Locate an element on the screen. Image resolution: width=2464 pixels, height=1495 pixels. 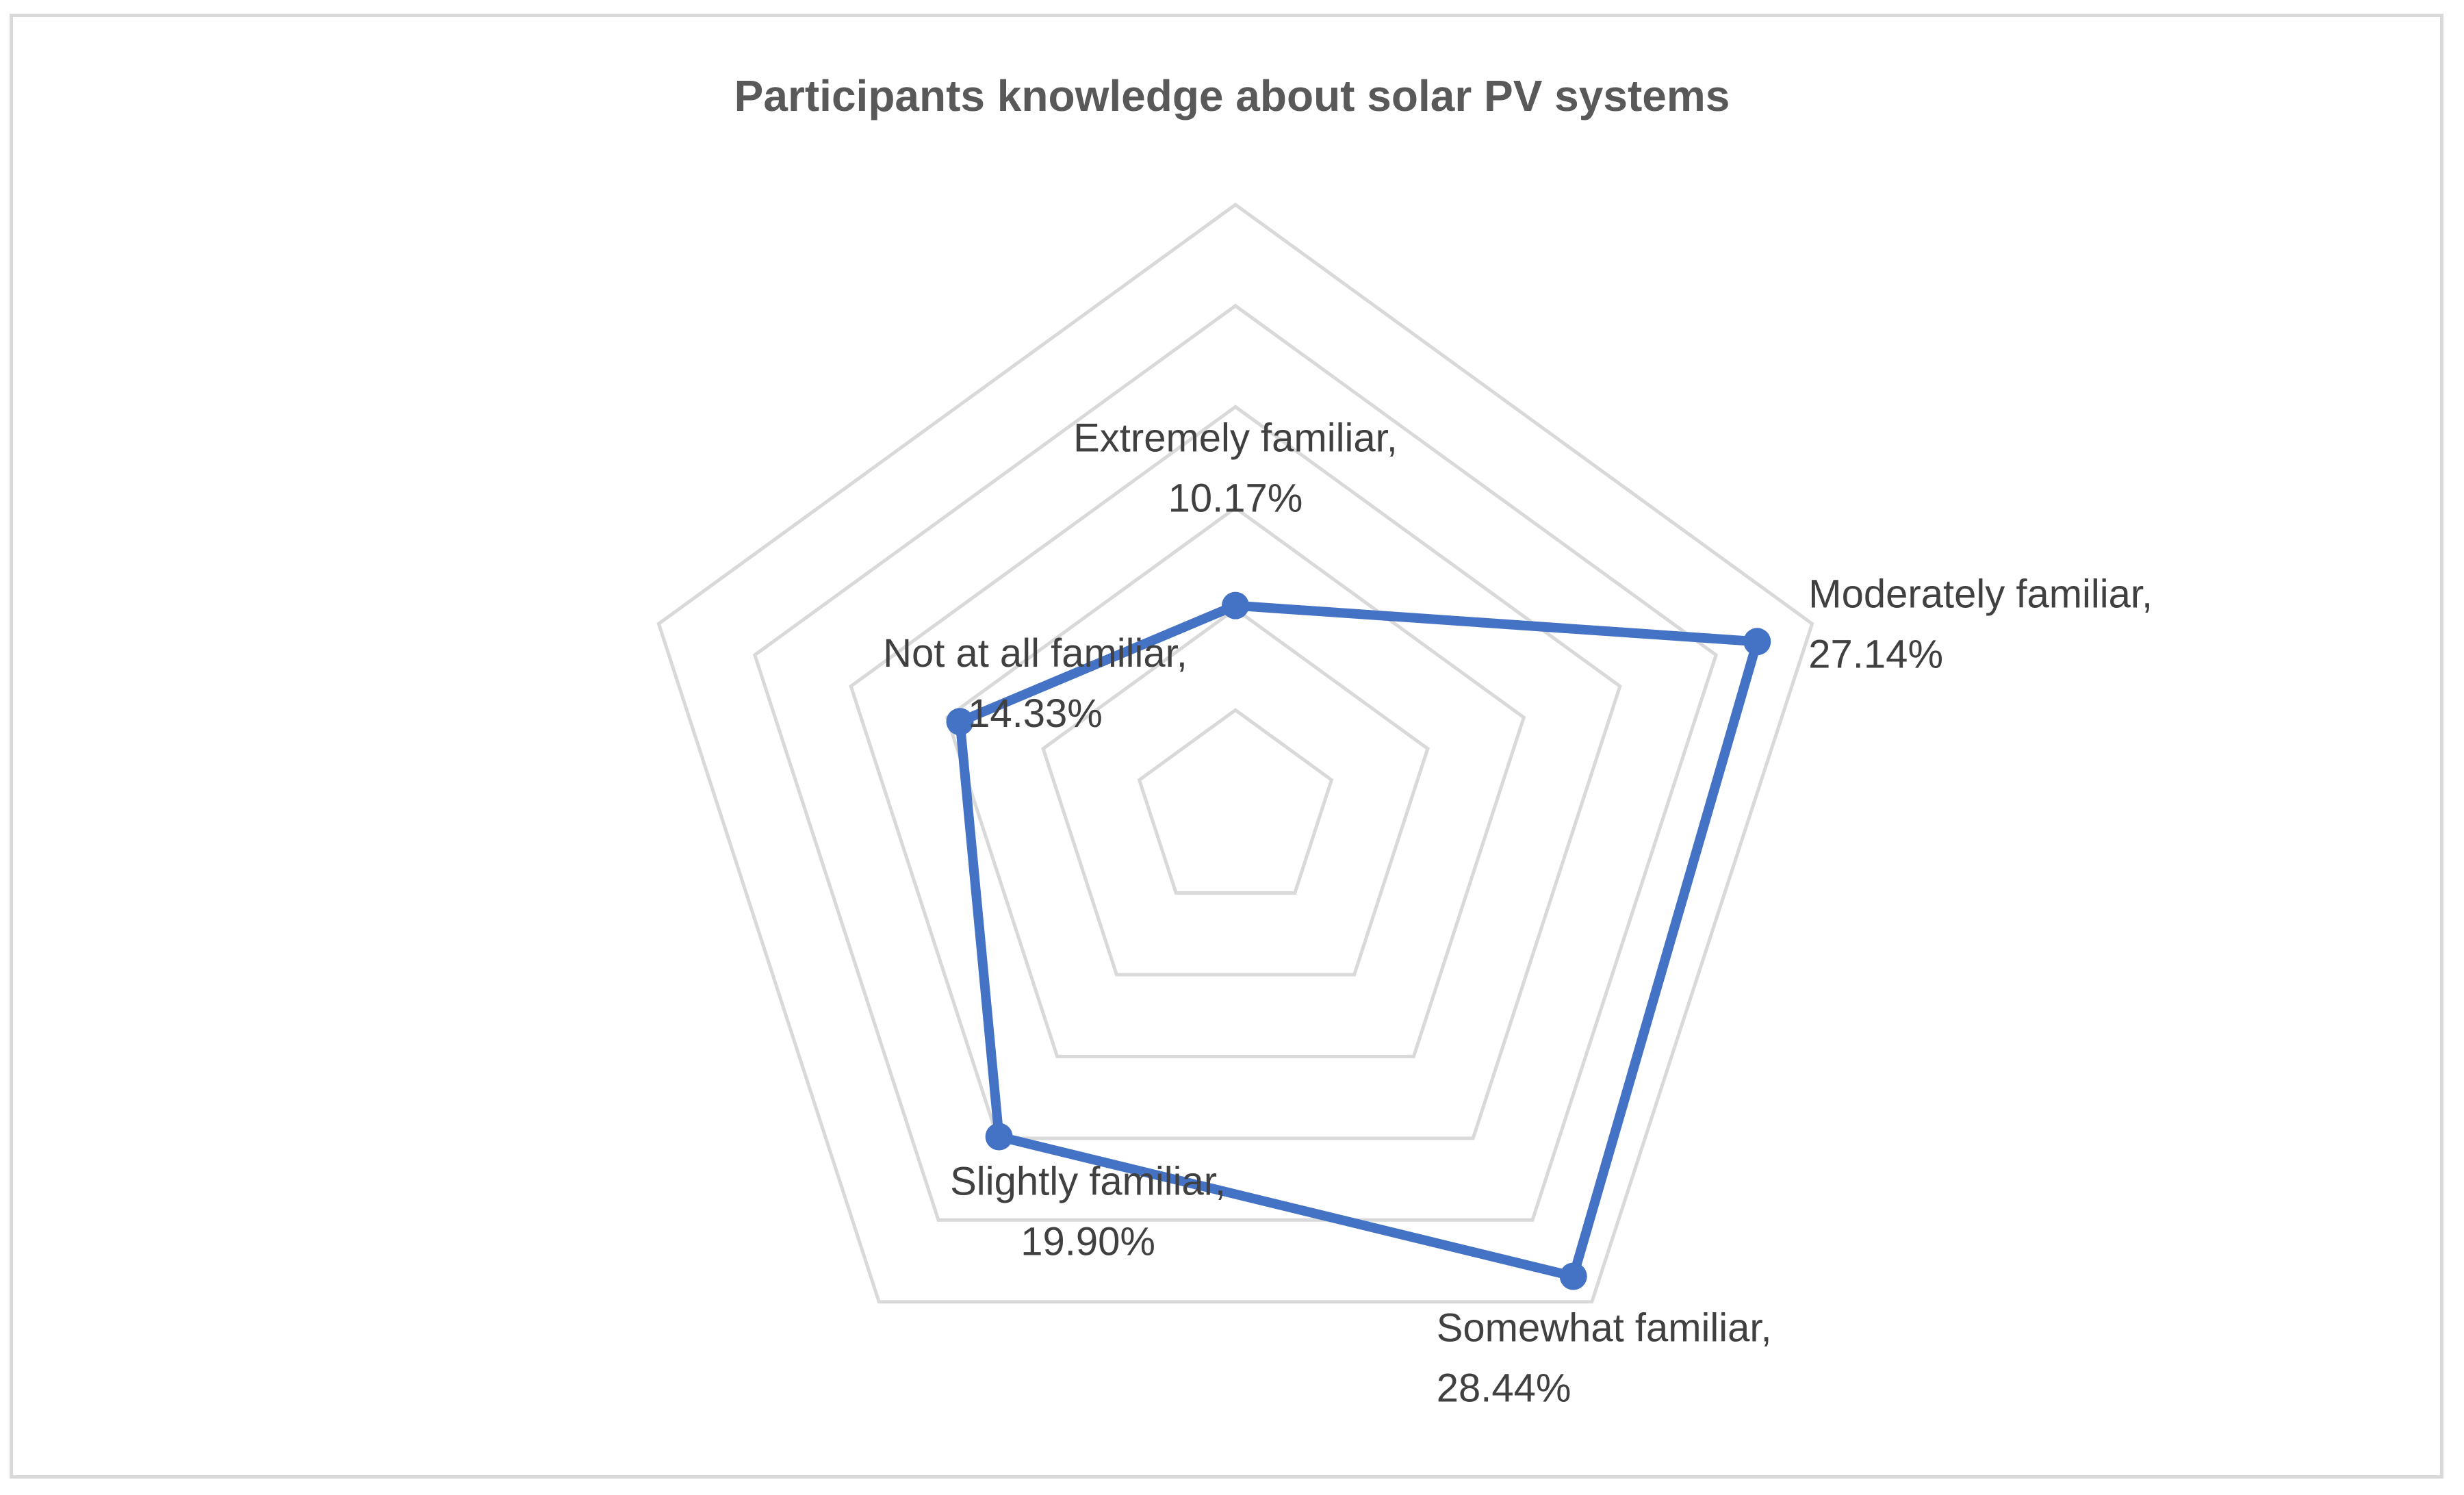
data-label-category: Moderately familiar, is located at coordinates (1980, 594).